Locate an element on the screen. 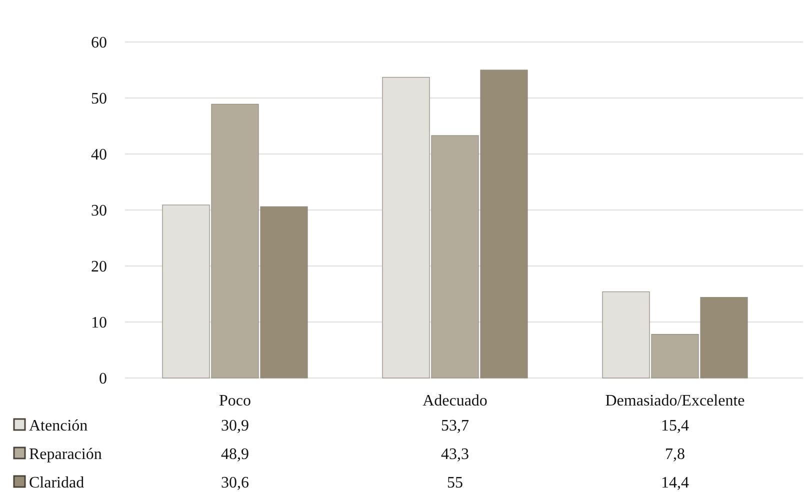 This screenshot has height=492, width=809. data-label: 43,3 is located at coordinates (455, 455).